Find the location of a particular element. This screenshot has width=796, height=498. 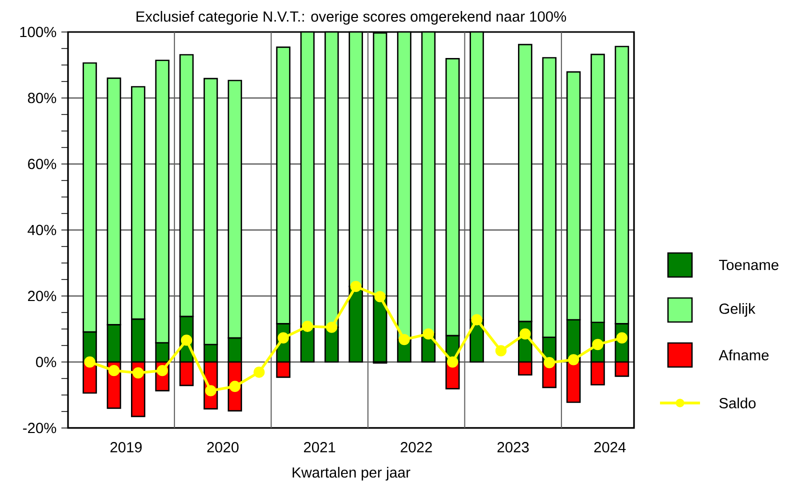

y-tick-label: 60% is located at coordinates (42, 164).